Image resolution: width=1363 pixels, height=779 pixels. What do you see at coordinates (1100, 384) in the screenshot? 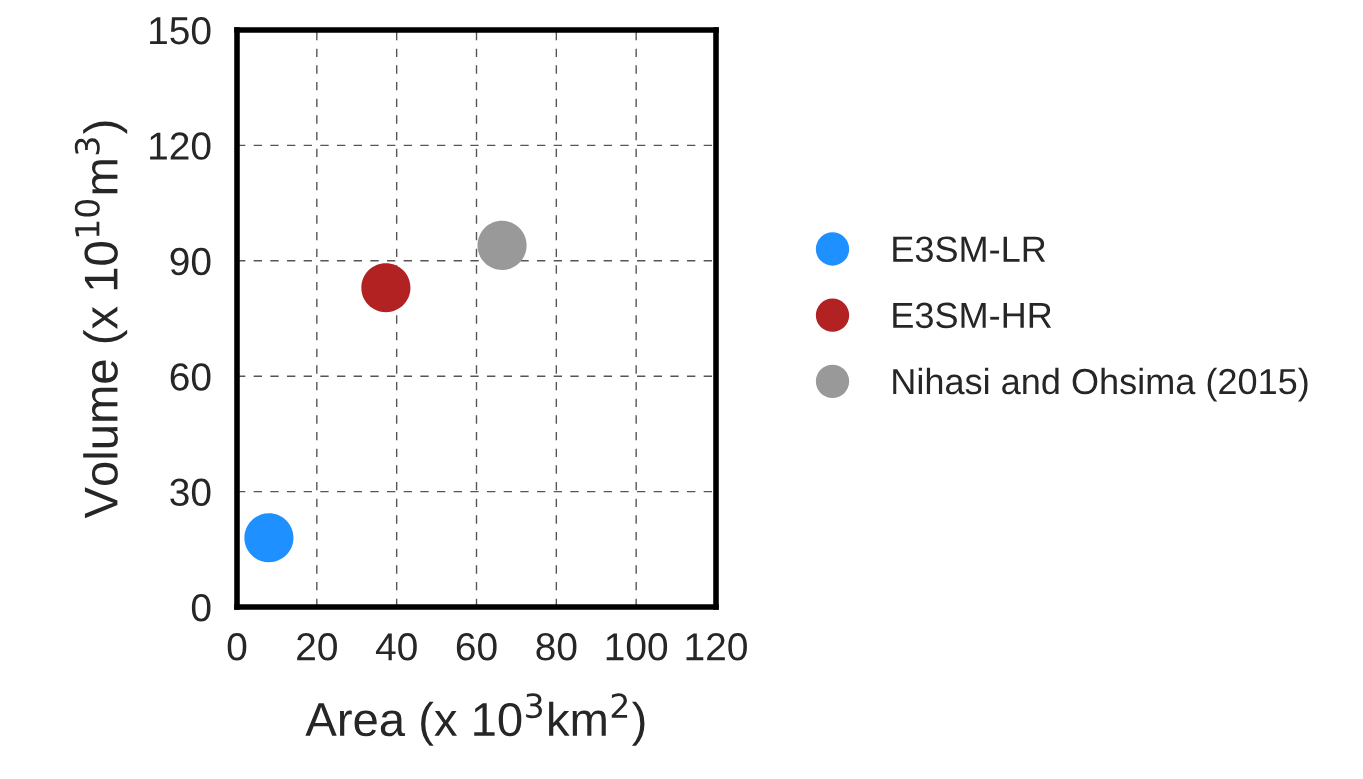
I see `legend-label: Nihasi and Ohsima (2015)` at bounding box center [1100, 384].